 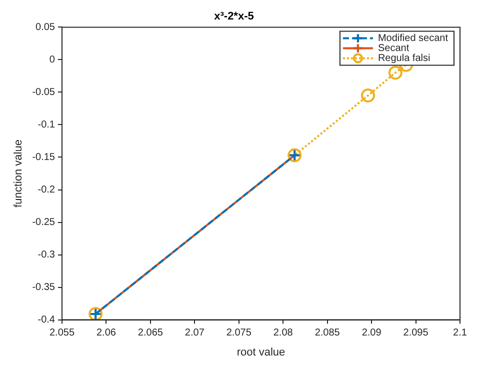 What do you see at coordinates (18, 174) in the screenshot?
I see `y-axis-title: function value` at bounding box center [18, 174].